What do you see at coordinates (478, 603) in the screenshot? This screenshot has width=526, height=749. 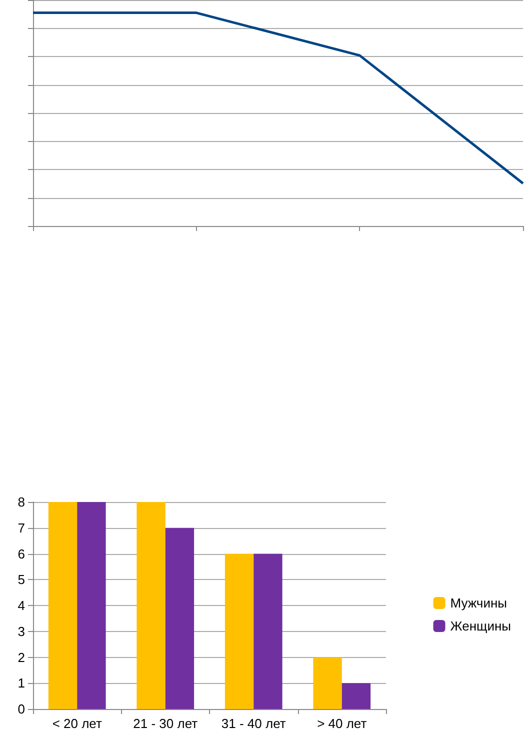 I see `legend-label: Мужчины` at bounding box center [478, 603].